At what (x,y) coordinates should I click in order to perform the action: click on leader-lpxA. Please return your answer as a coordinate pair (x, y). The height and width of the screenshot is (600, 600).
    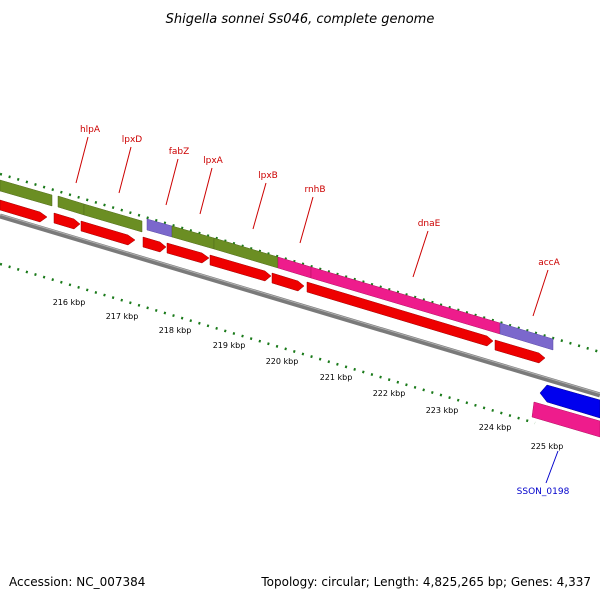
    Looking at the image, I should click on (206, 191).